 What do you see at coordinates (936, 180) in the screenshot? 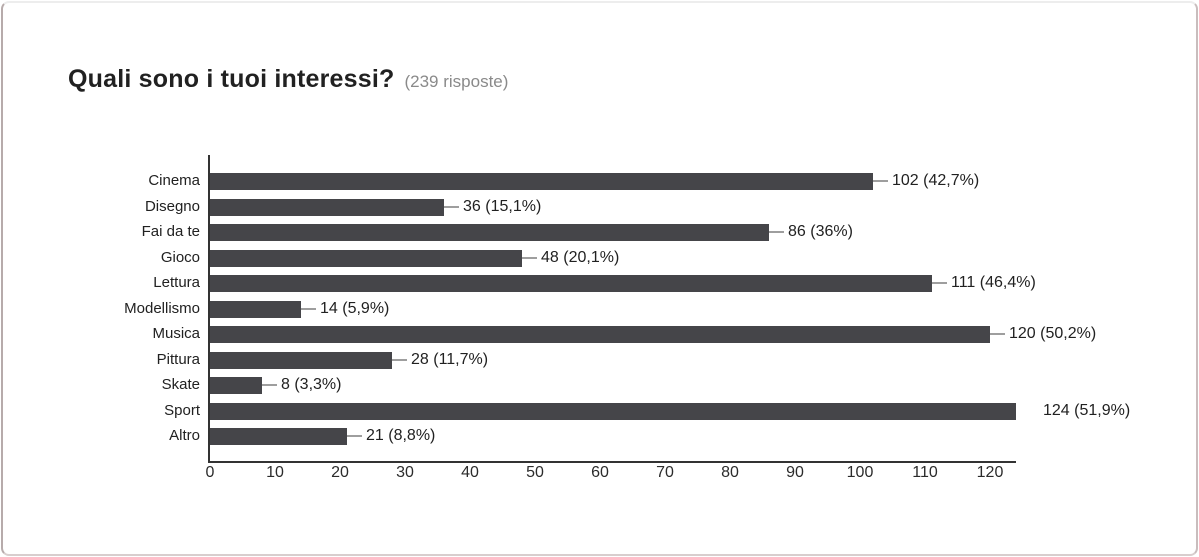
I see `bar-value-label: 102 (42,7%)` at bounding box center [936, 180].